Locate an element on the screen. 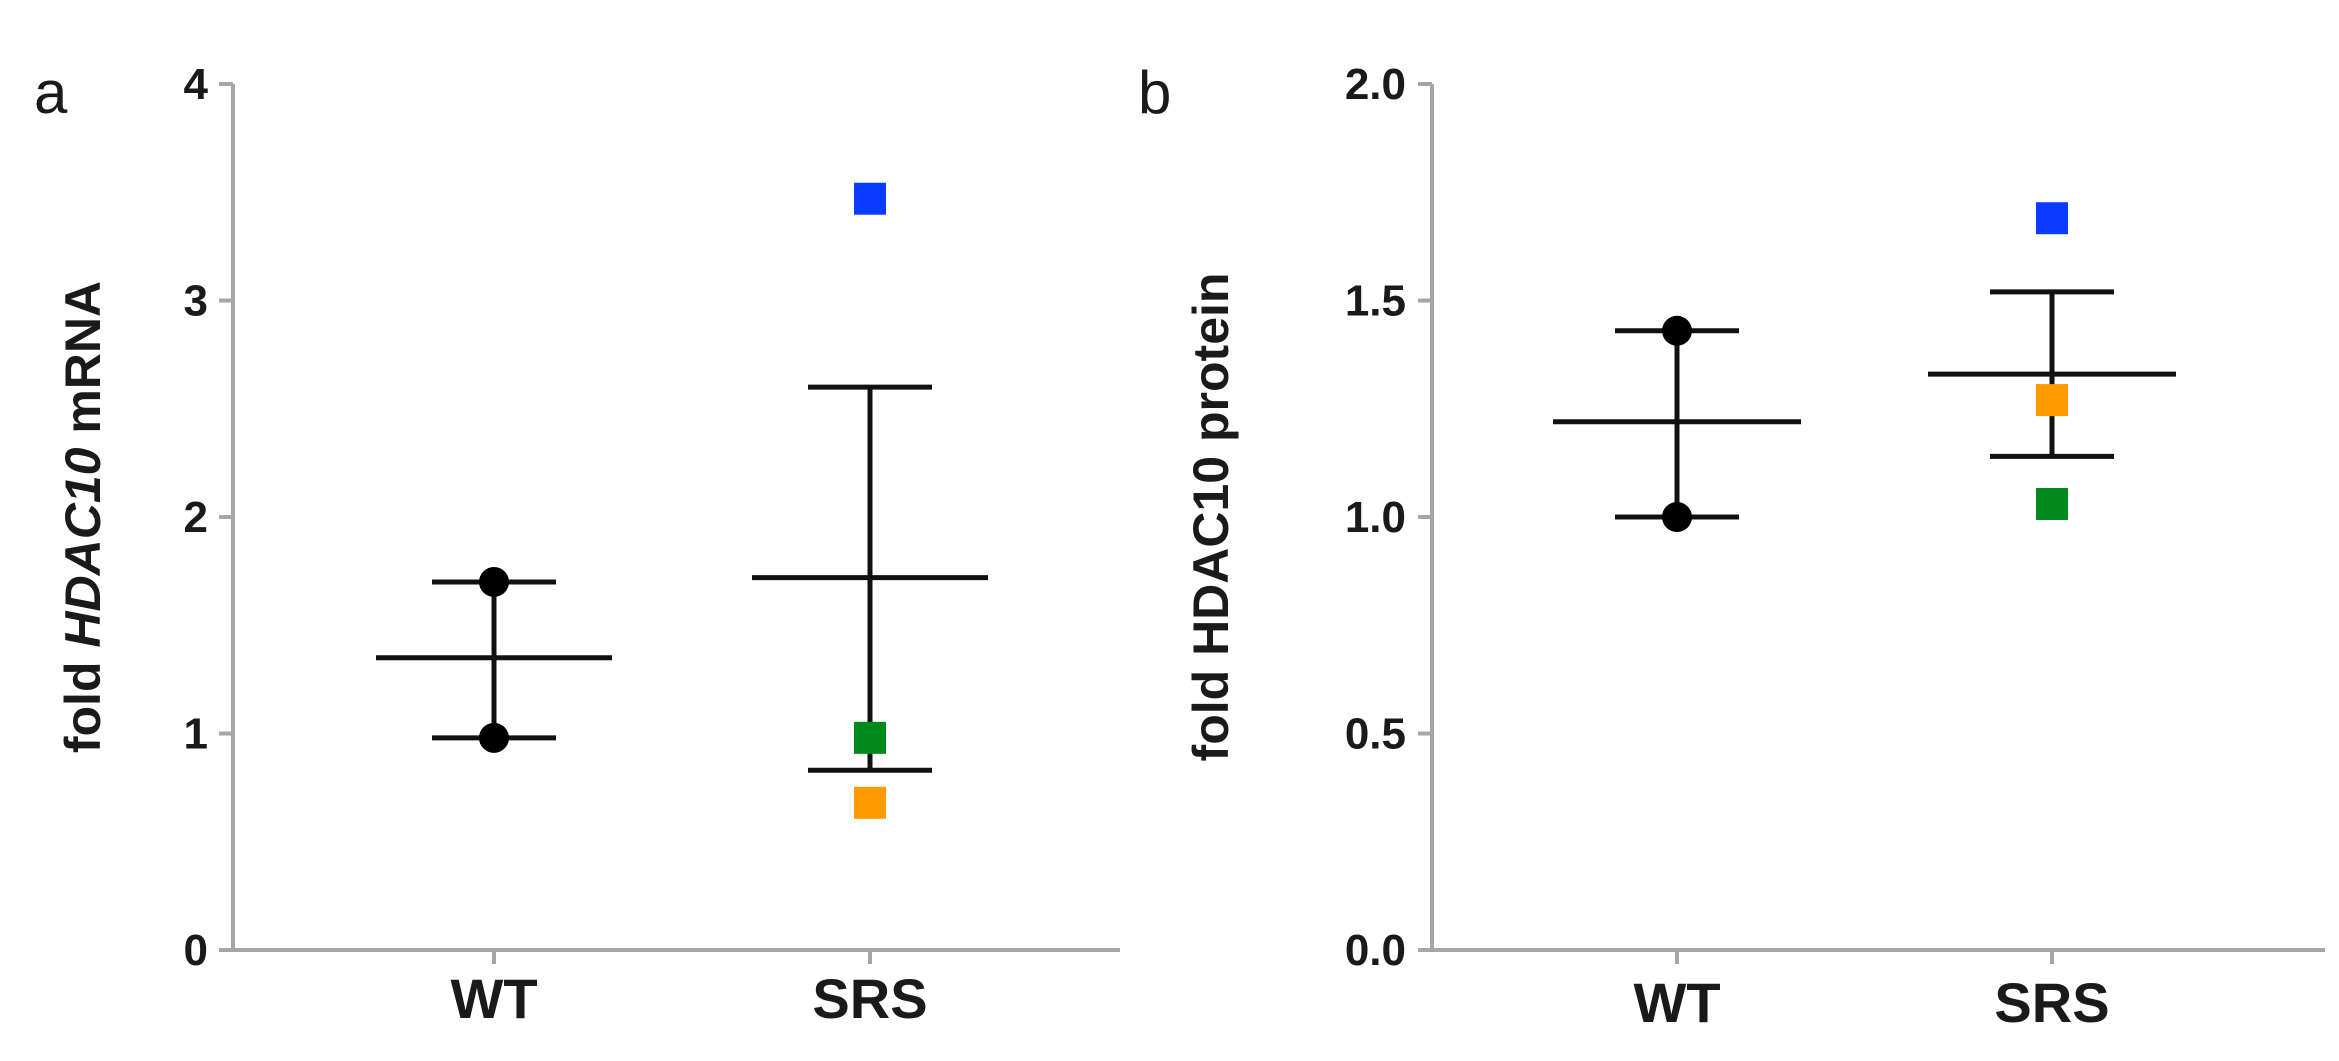 The width and height of the screenshot is (2339, 1061). y-tick-label: 0.0 is located at coordinates (1375, 950).